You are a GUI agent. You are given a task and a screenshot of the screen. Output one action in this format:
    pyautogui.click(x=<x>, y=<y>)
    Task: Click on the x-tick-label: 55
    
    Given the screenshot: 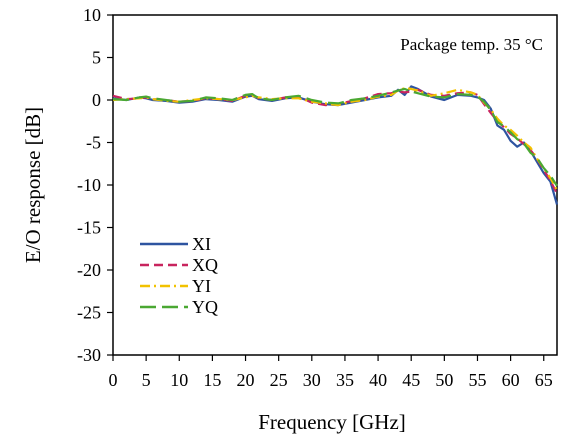 What is the action you would take?
    pyautogui.click(x=477, y=380)
    